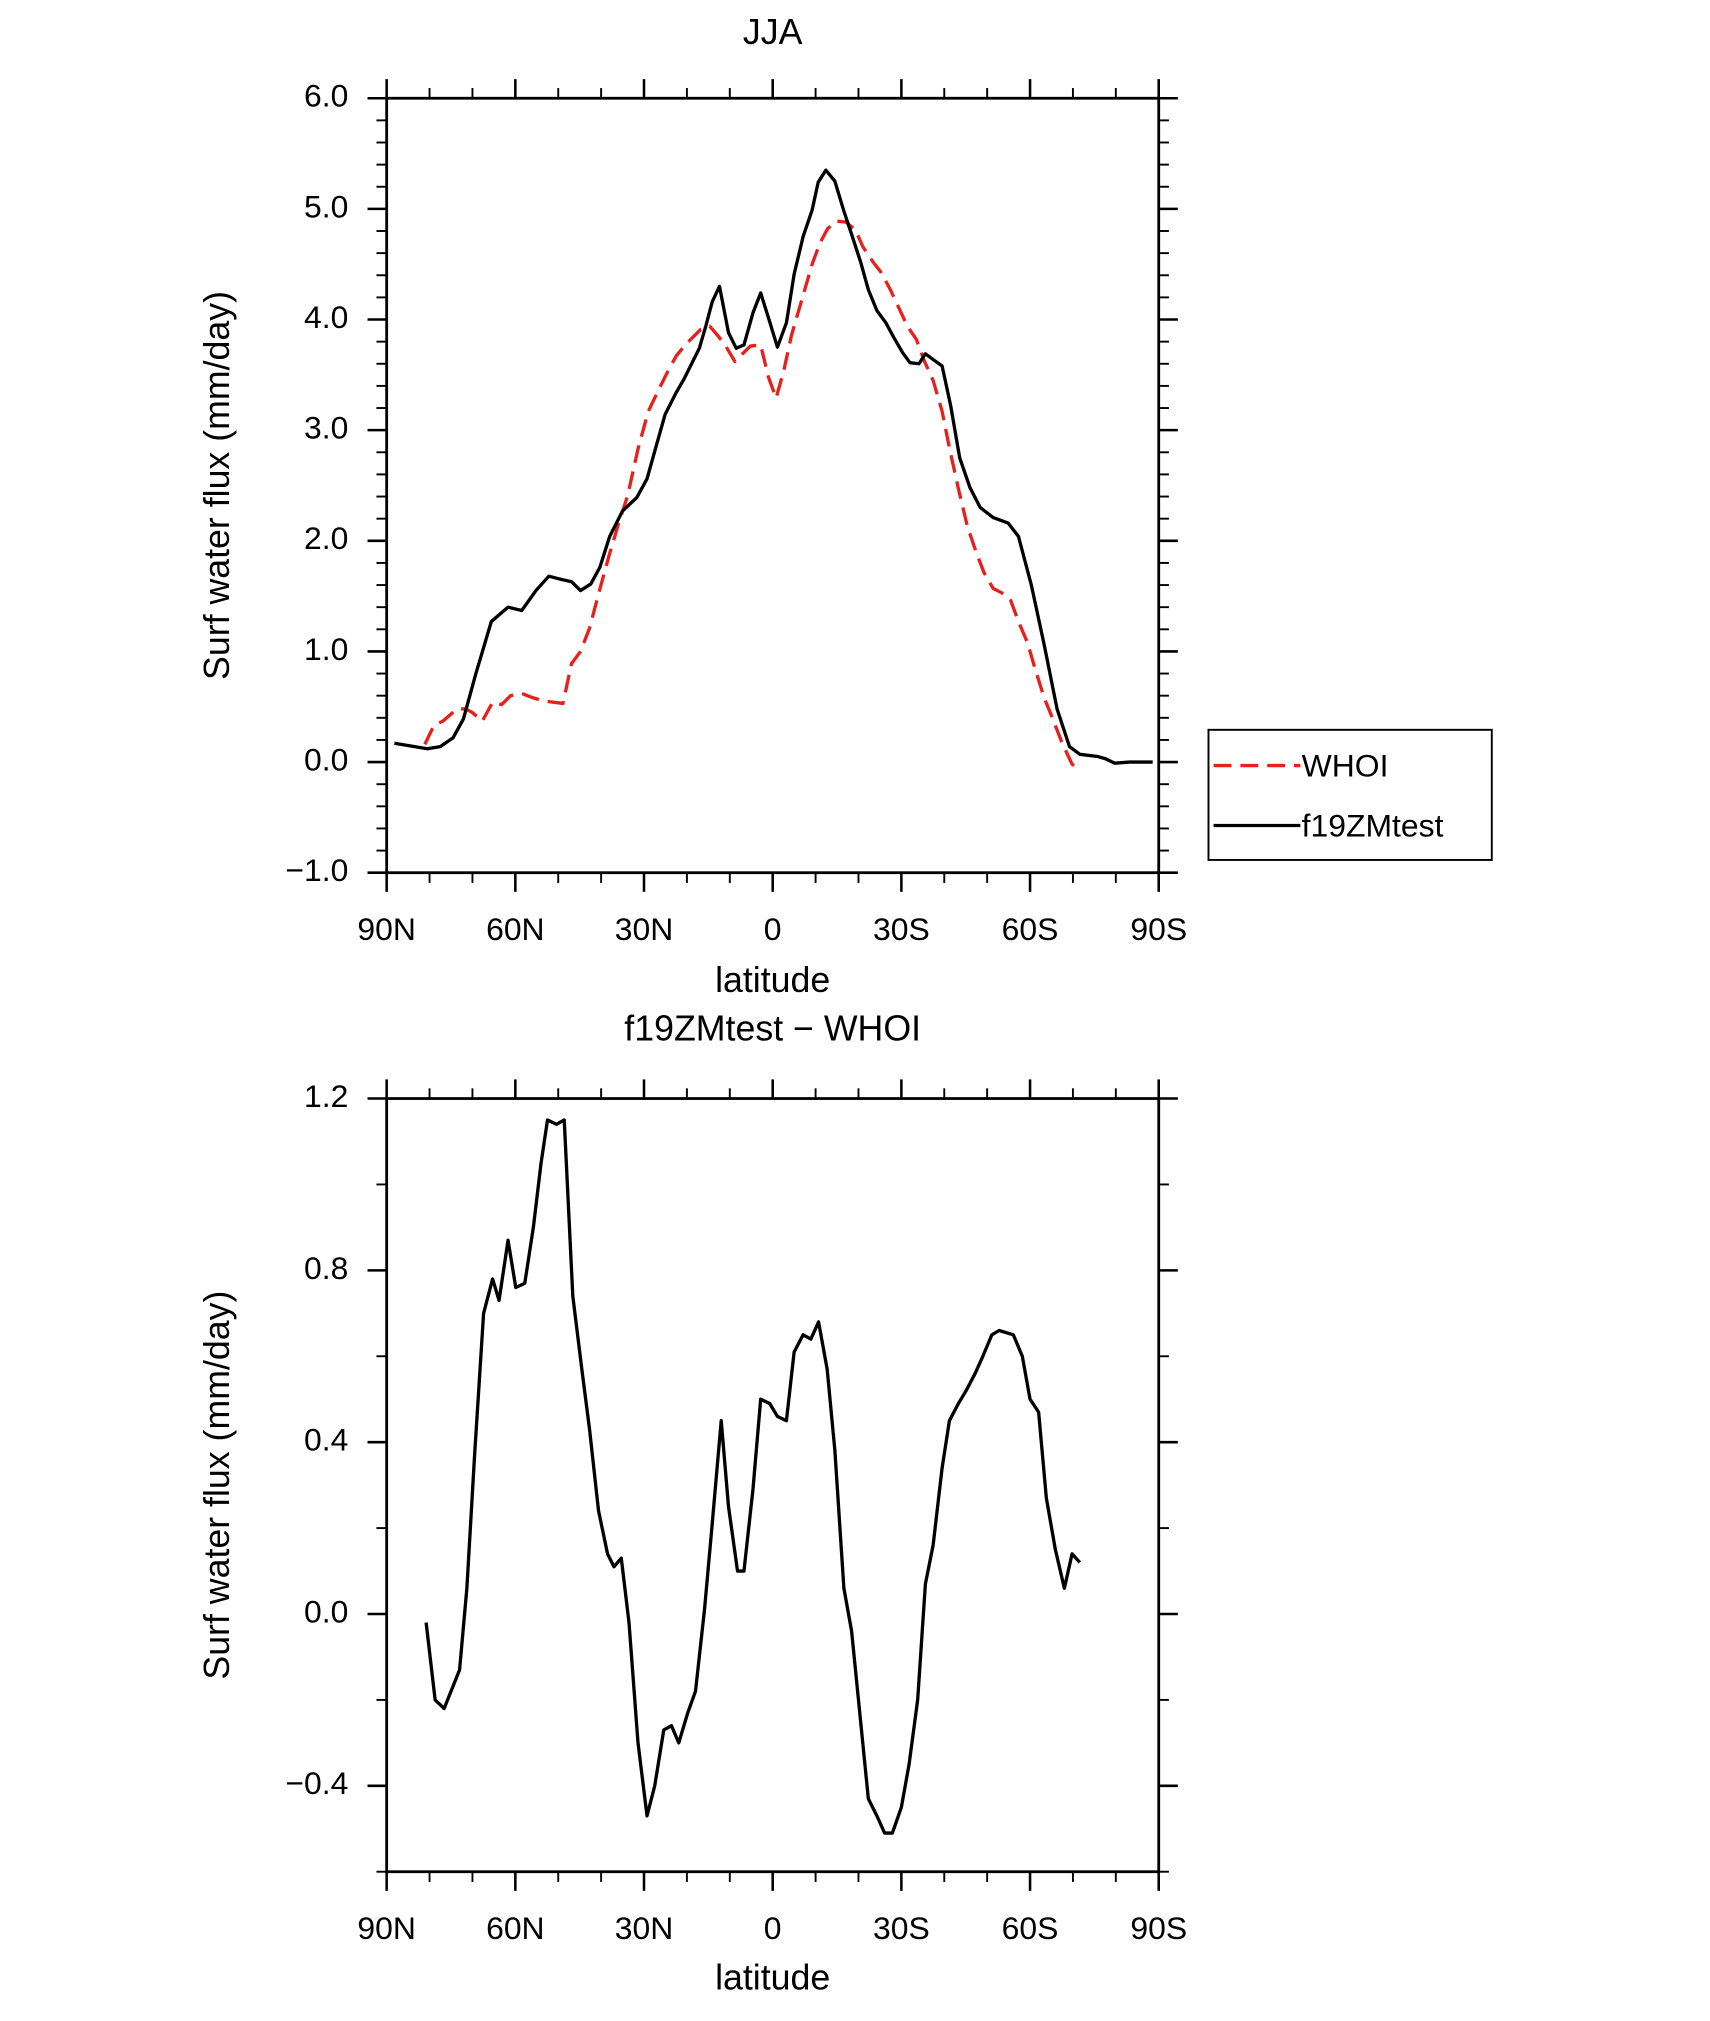 The width and height of the screenshot is (1710, 2021). Describe the element at coordinates (326, 1096) in the screenshot. I see `y-tick-label: 1.2` at that location.